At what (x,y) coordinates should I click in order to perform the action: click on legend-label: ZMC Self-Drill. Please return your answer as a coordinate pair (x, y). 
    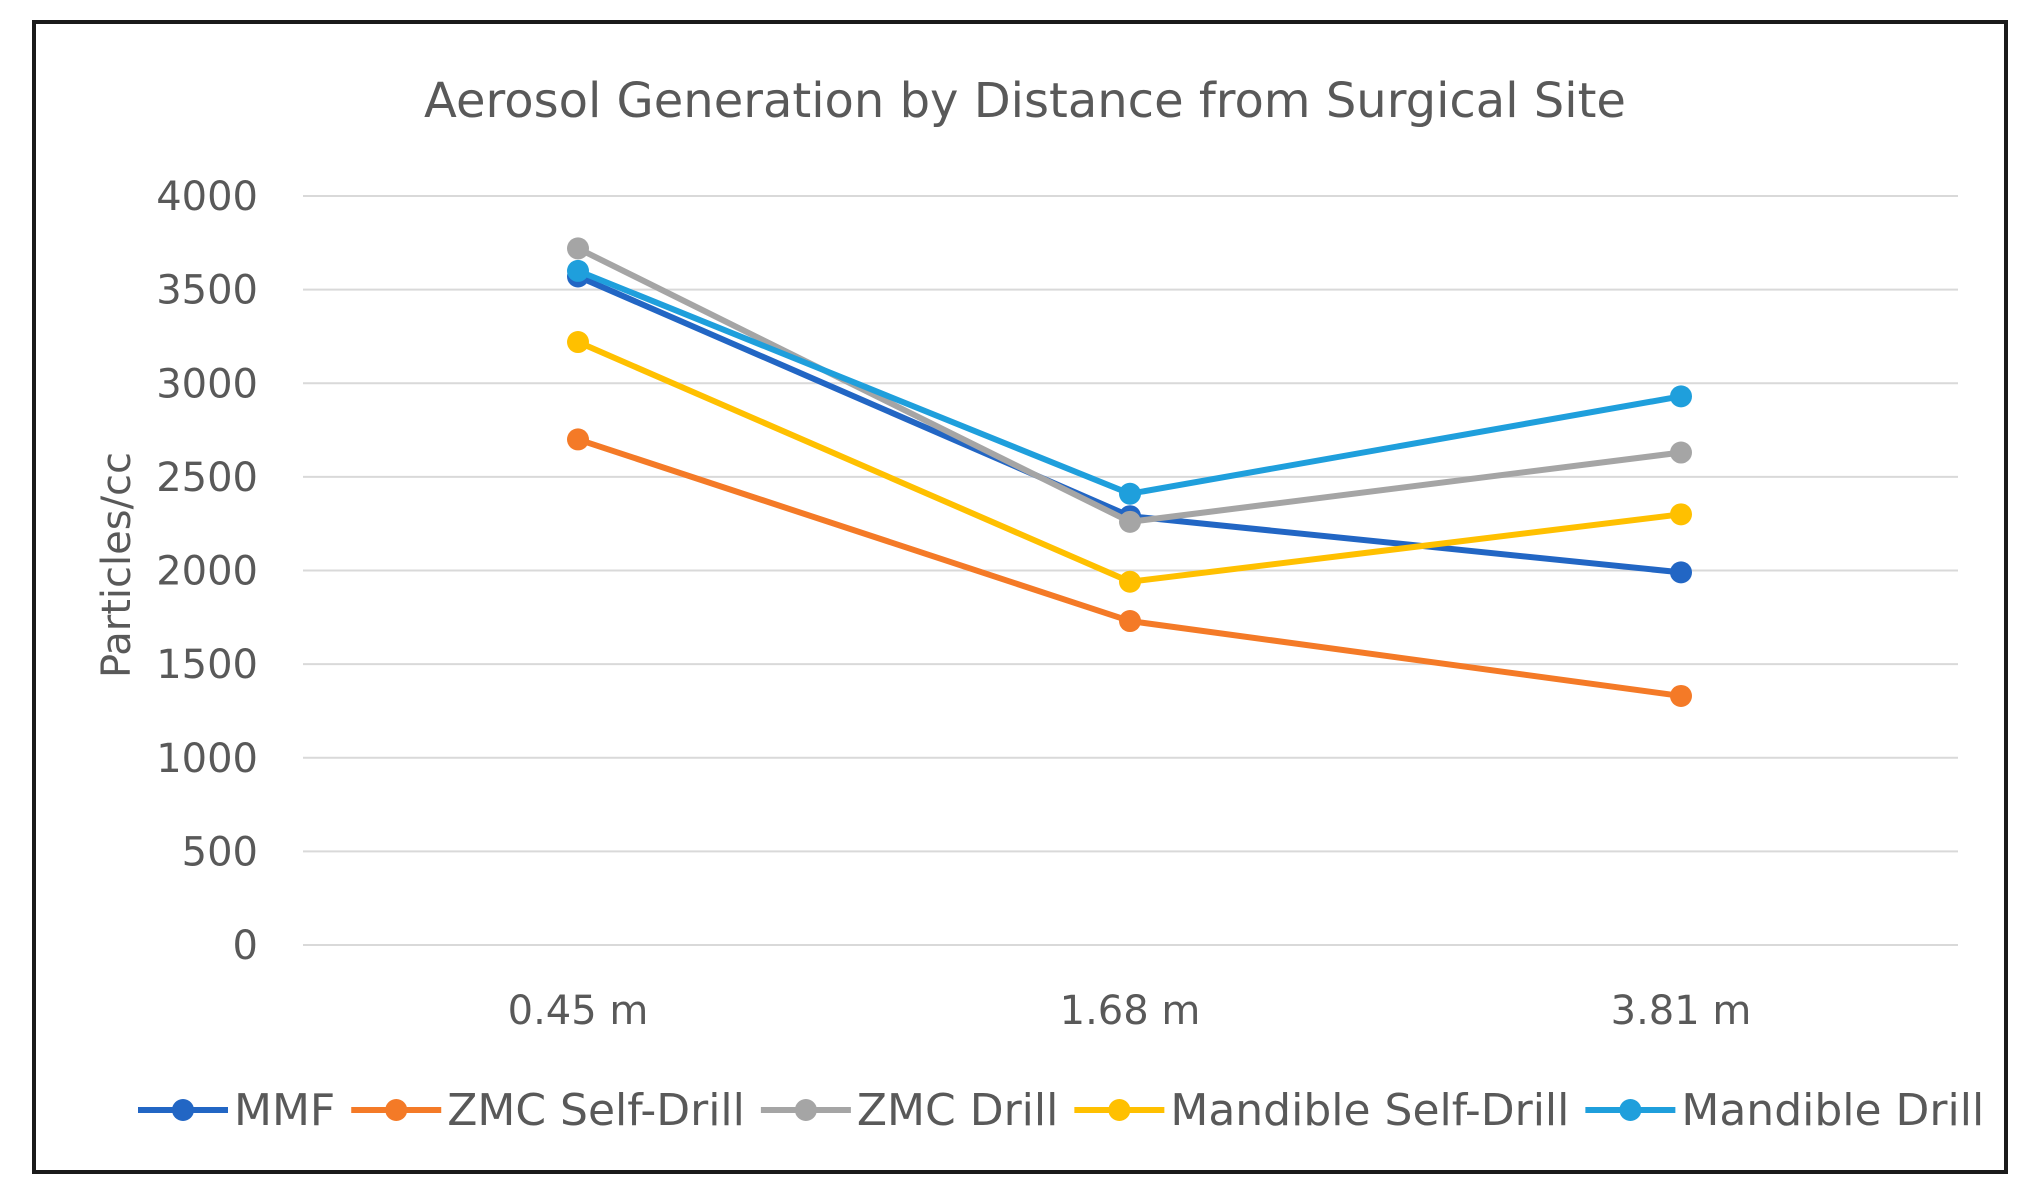
    Looking at the image, I should click on (596, 1110).